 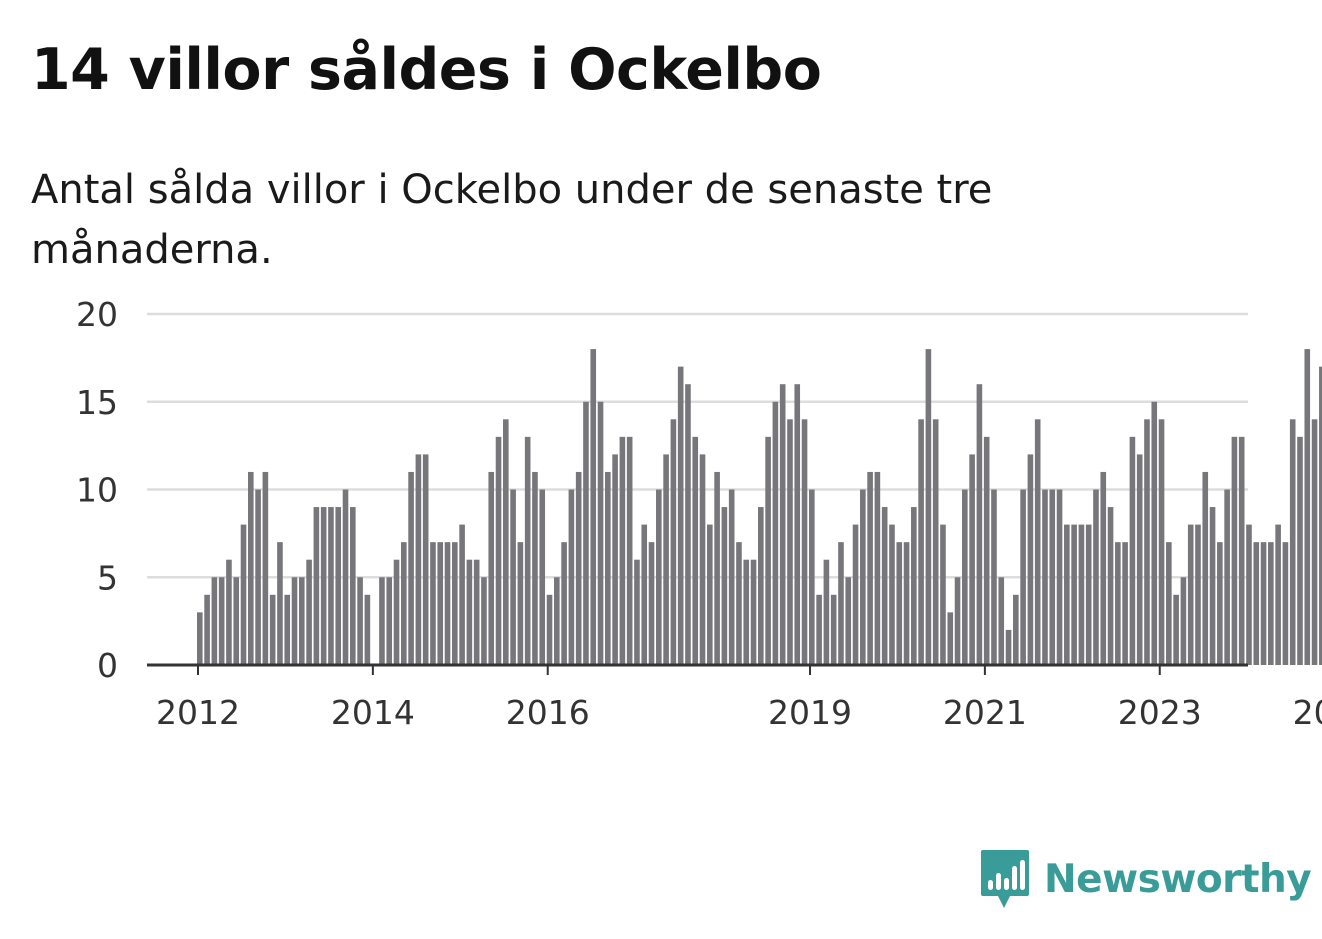 What do you see at coordinates (734, 697) in the screenshot?
I see `x-axis: 2012 2014 2016 2019 2021 2023 2025` at bounding box center [734, 697].